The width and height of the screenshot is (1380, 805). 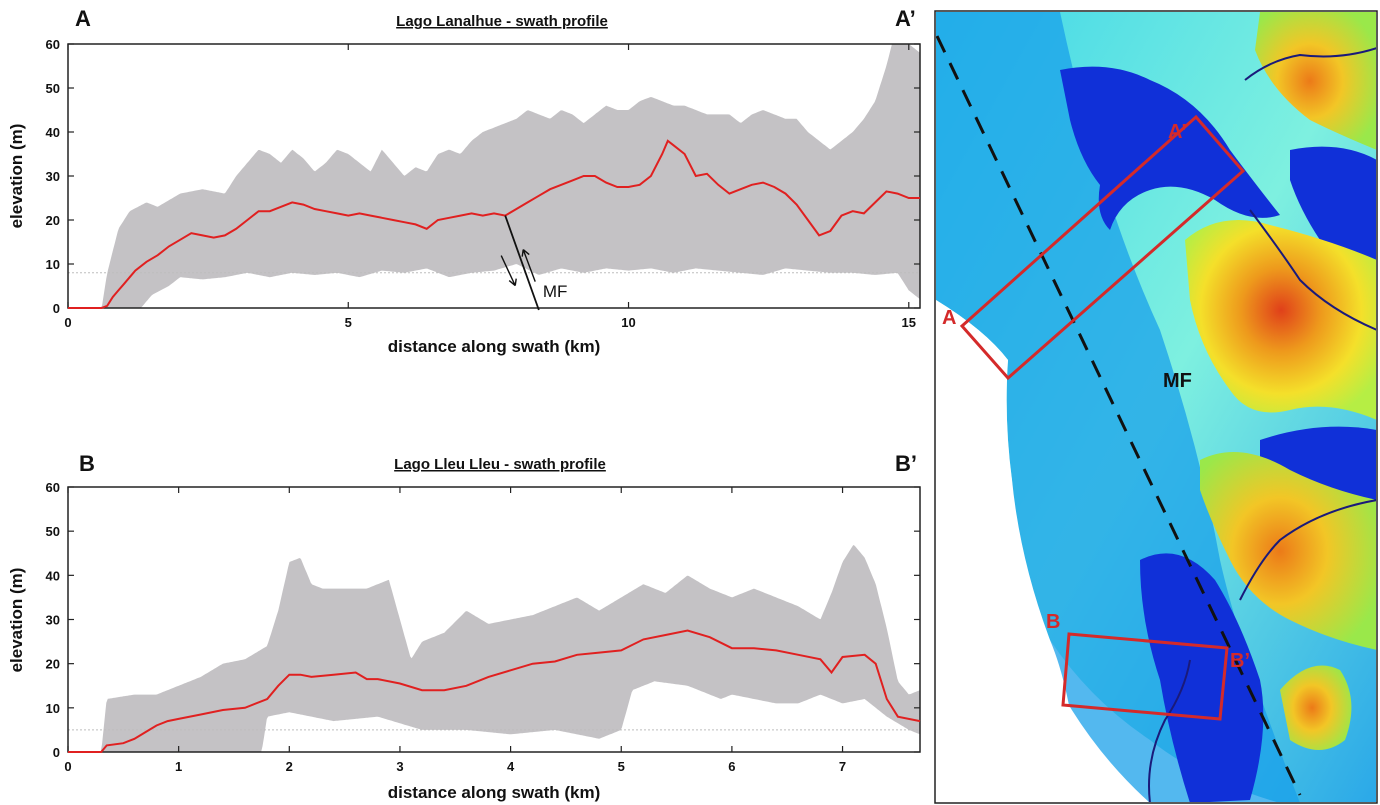 I want to click on mf-annotation: MF, so click(x=555, y=291).